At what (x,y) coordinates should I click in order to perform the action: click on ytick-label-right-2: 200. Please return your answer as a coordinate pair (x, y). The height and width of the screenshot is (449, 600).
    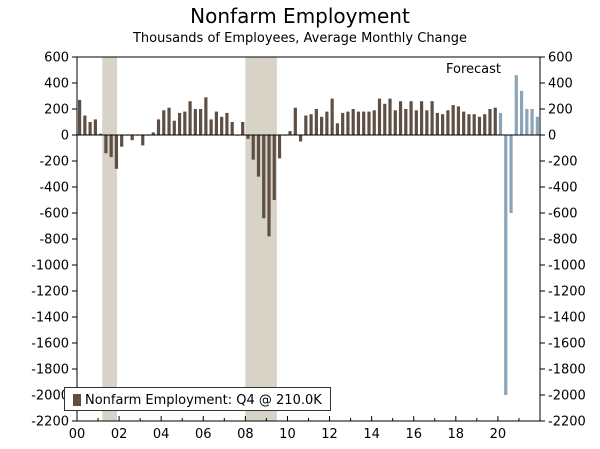
    Looking at the image, I should click on (560, 110).